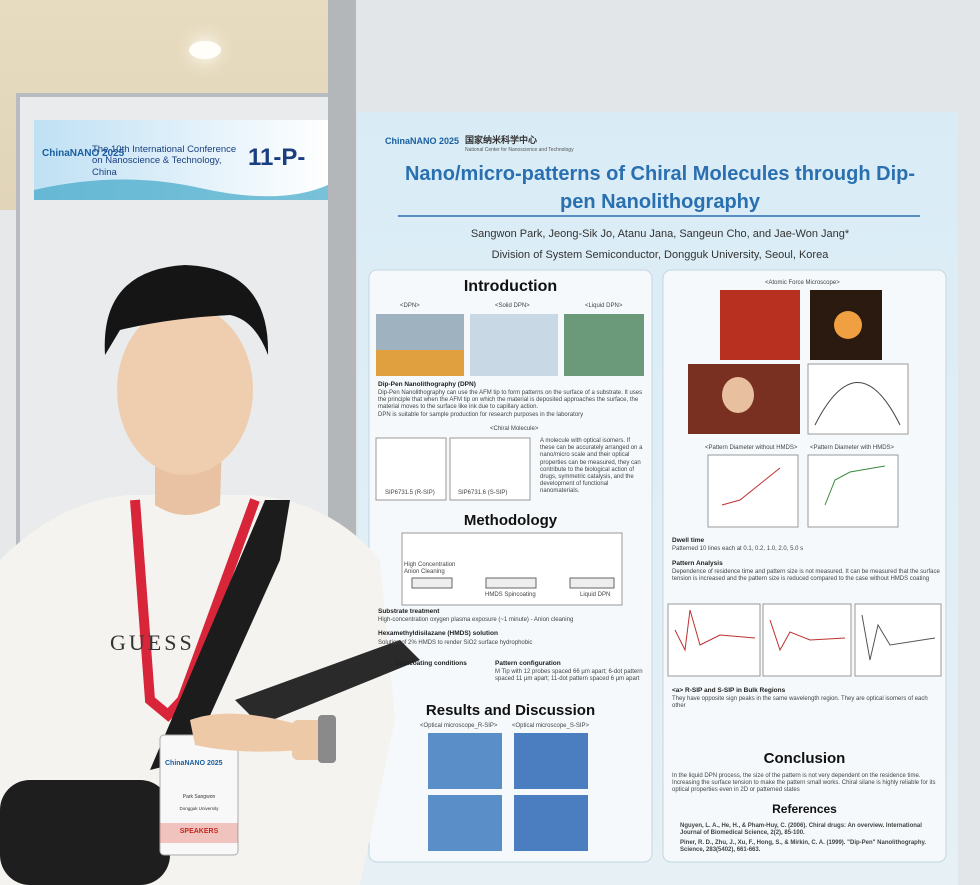  Describe the element at coordinates (510, 520) in the screenshot. I see `section-heading: Methodology` at that location.